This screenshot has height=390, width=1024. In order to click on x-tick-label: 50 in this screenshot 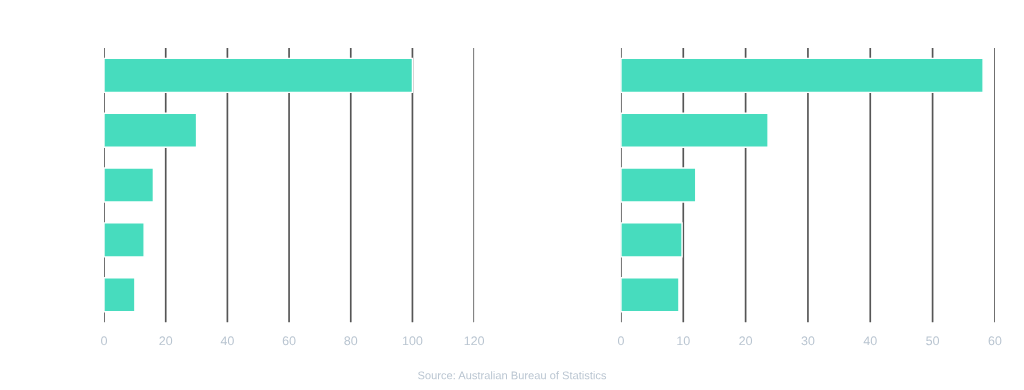, I will do `click(933, 341)`.